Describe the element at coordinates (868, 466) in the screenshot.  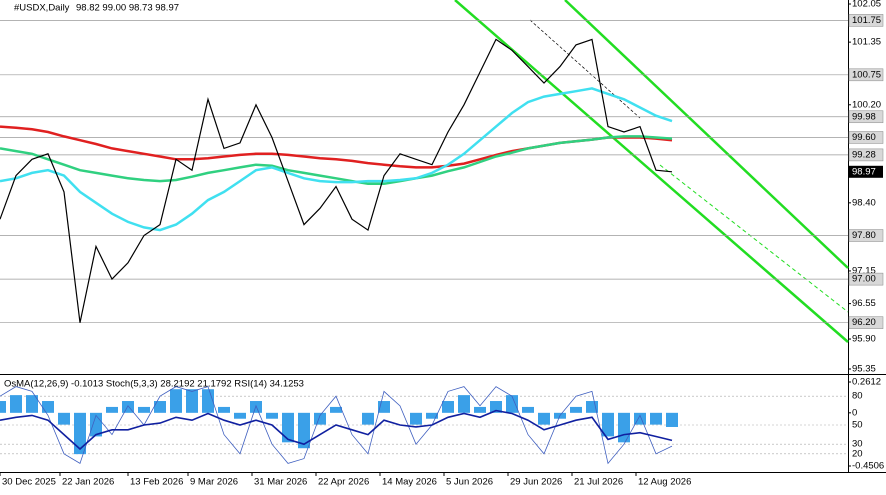
I see `osma-tick-label: -0.4506` at that location.